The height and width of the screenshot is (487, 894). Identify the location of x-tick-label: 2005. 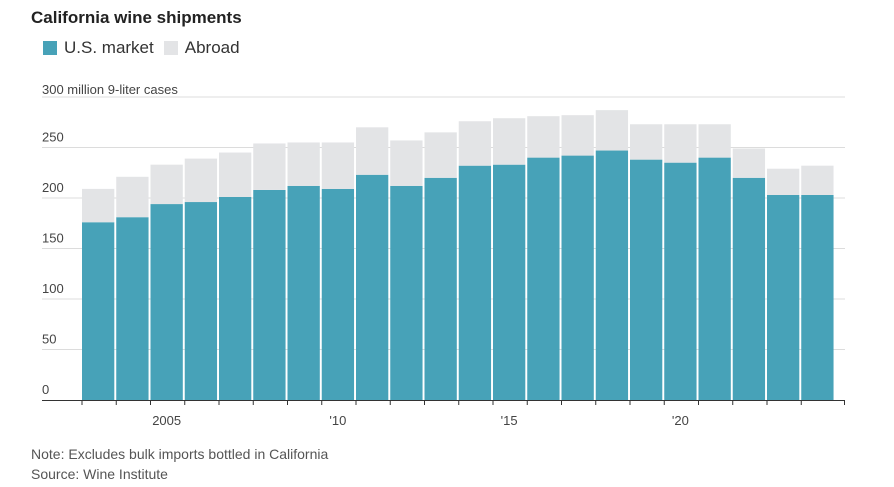
(166, 420).